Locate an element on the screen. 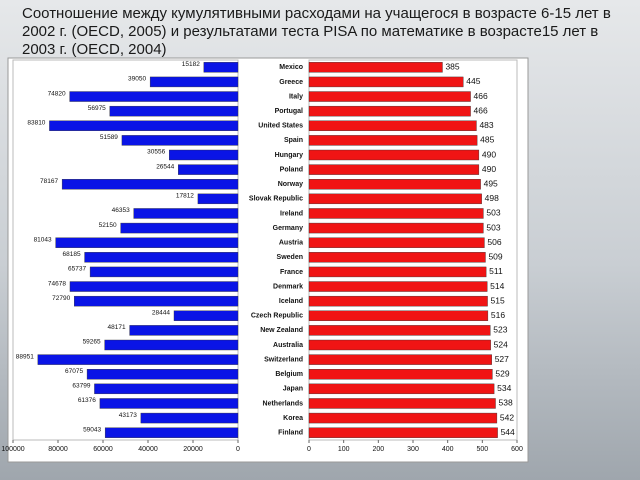  value-label: 490 is located at coordinates (489, 154).